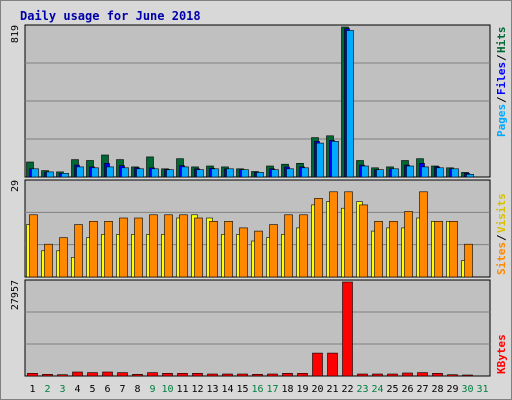  I want to click on x-tick-label-day-8: 8, so click(137, 389).